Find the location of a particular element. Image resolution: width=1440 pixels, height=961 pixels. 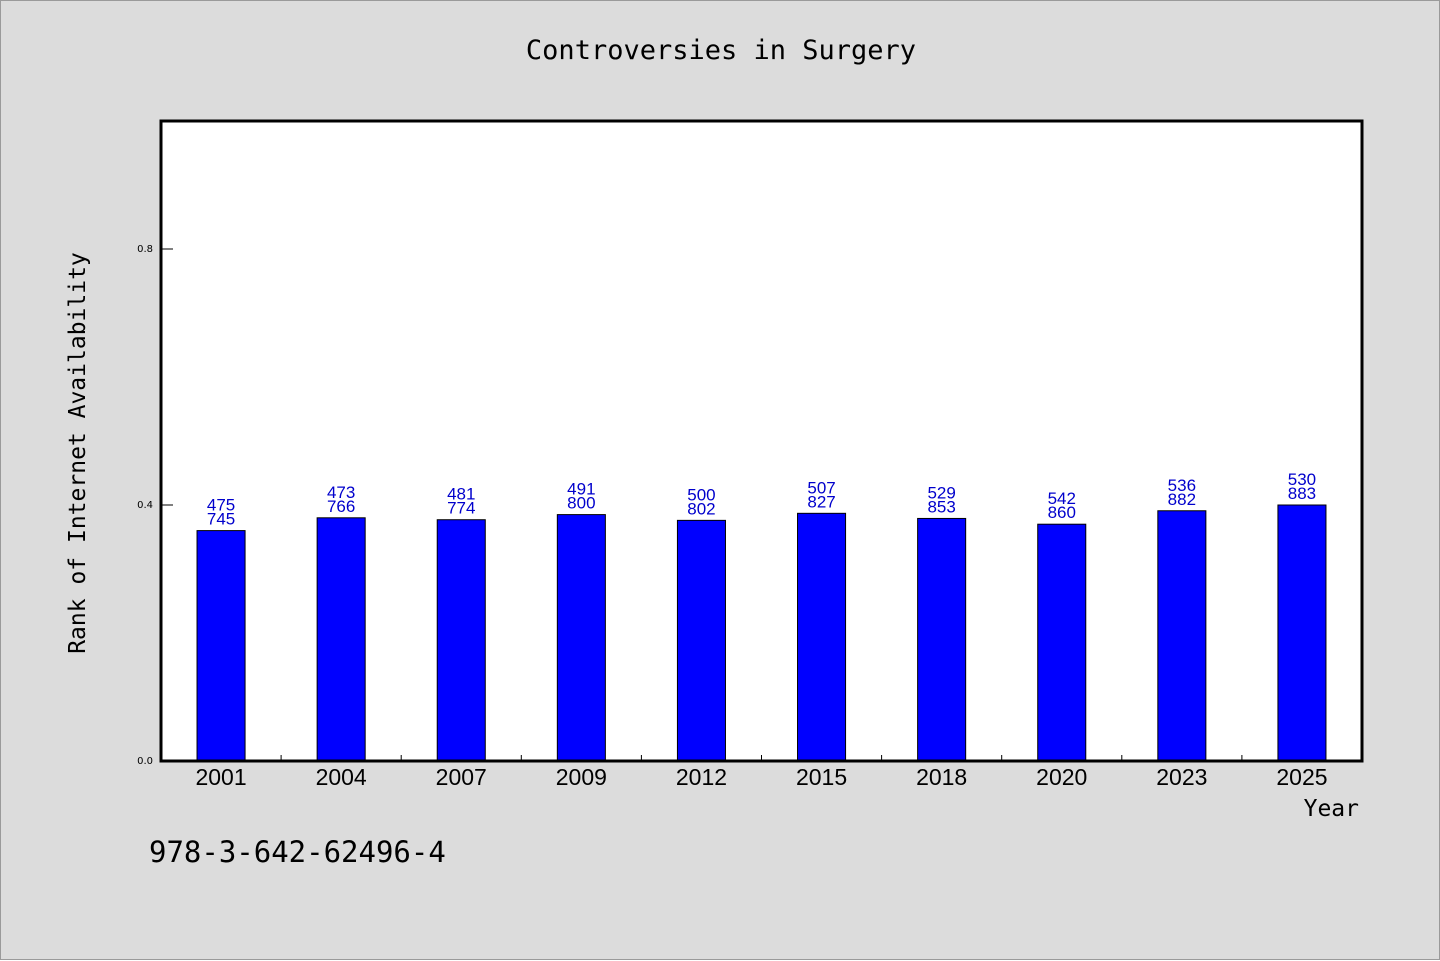

isbn-text: 978-3-642-62496-4 is located at coordinates (297, 852).